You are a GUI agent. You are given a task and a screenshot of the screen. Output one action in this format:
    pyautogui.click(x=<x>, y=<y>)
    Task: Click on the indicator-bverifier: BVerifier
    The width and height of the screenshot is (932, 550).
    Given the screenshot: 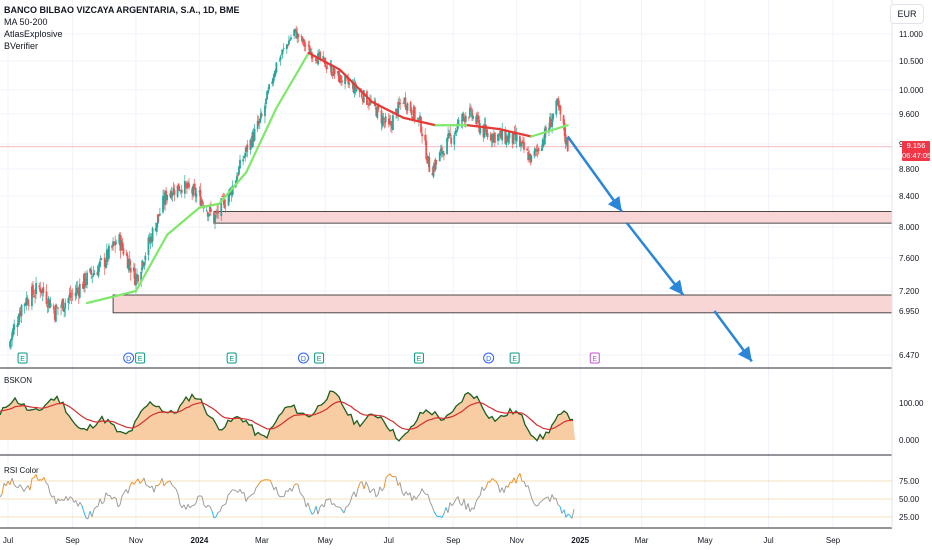 What is the action you would take?
    pyautogui.click(x=21, y=46)
    